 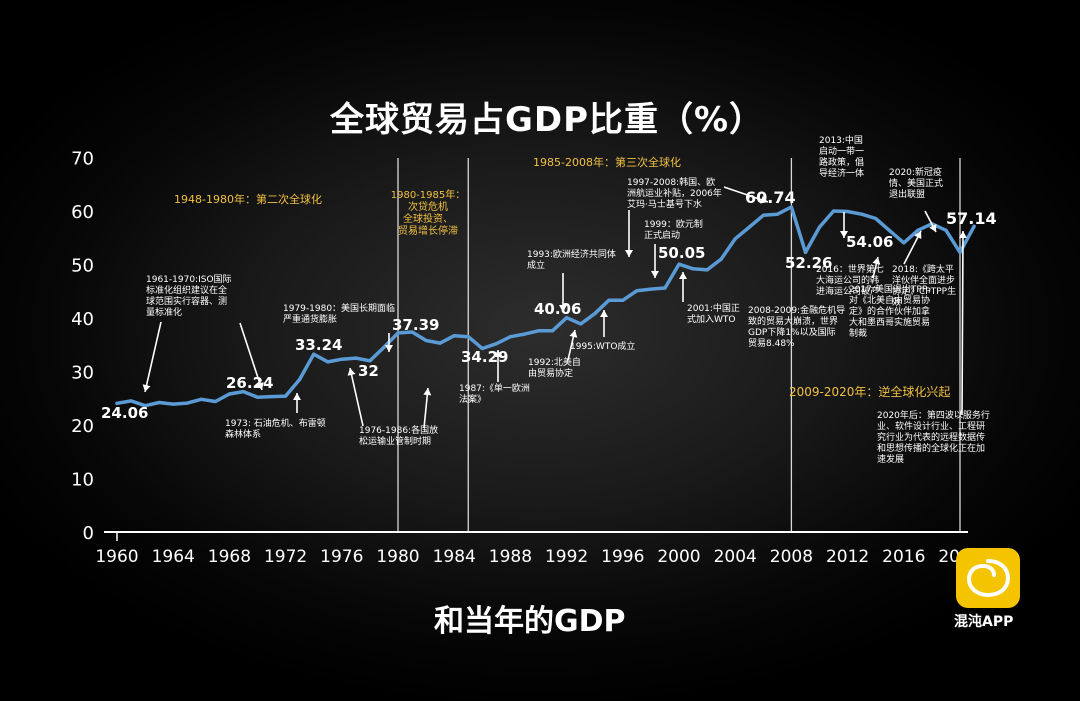 What do you see at coordinates (368, 371) in the screenshot?
I see `point-label-1978: 32` at bounding box center [368, 371].